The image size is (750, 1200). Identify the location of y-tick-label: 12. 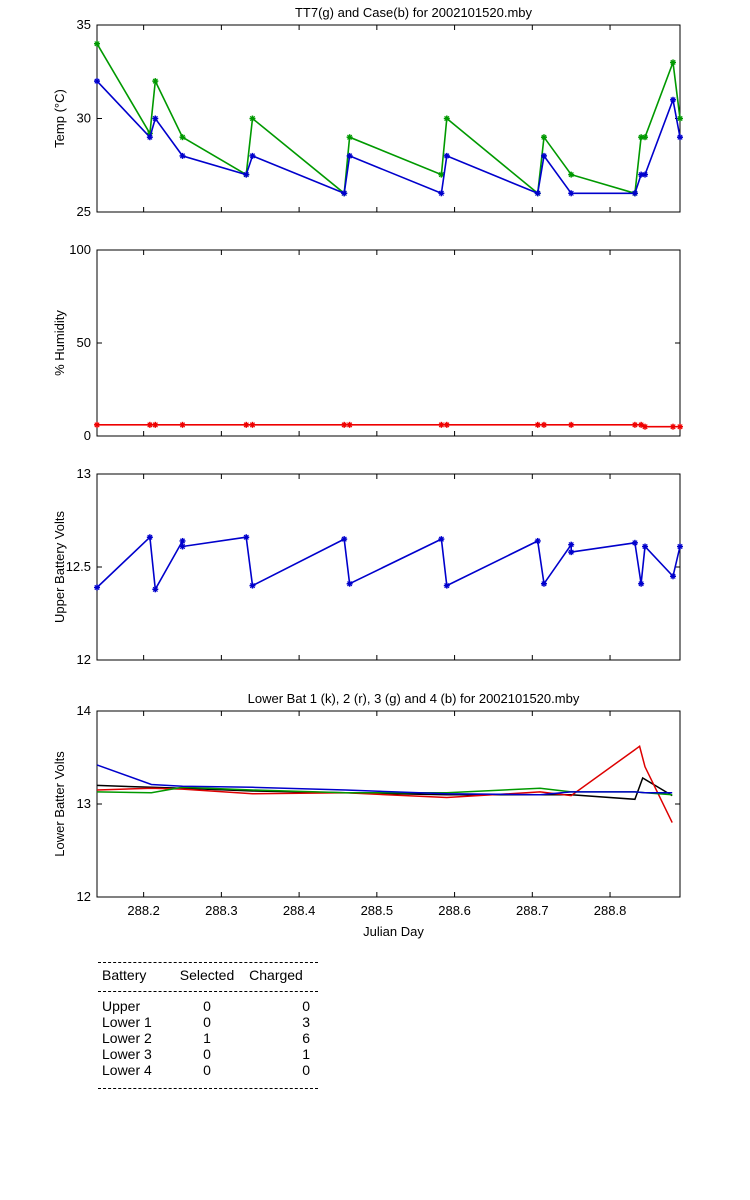
(84, 659).